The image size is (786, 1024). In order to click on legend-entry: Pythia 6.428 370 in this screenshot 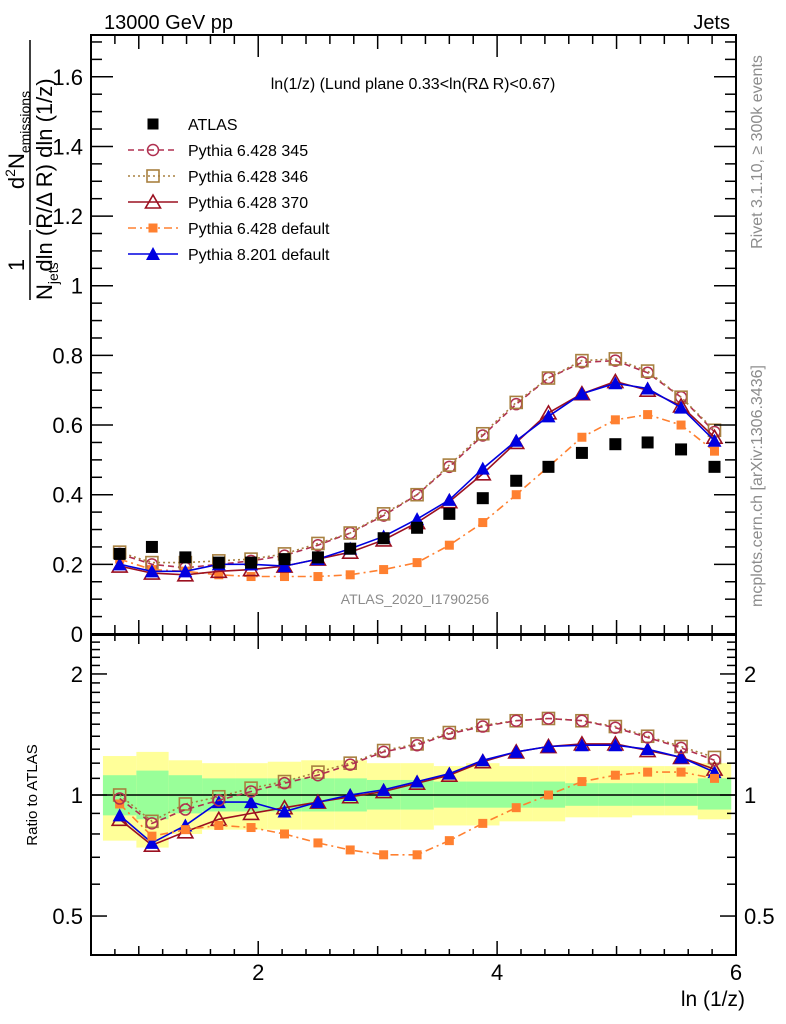, I will do `click(218, 202)`.